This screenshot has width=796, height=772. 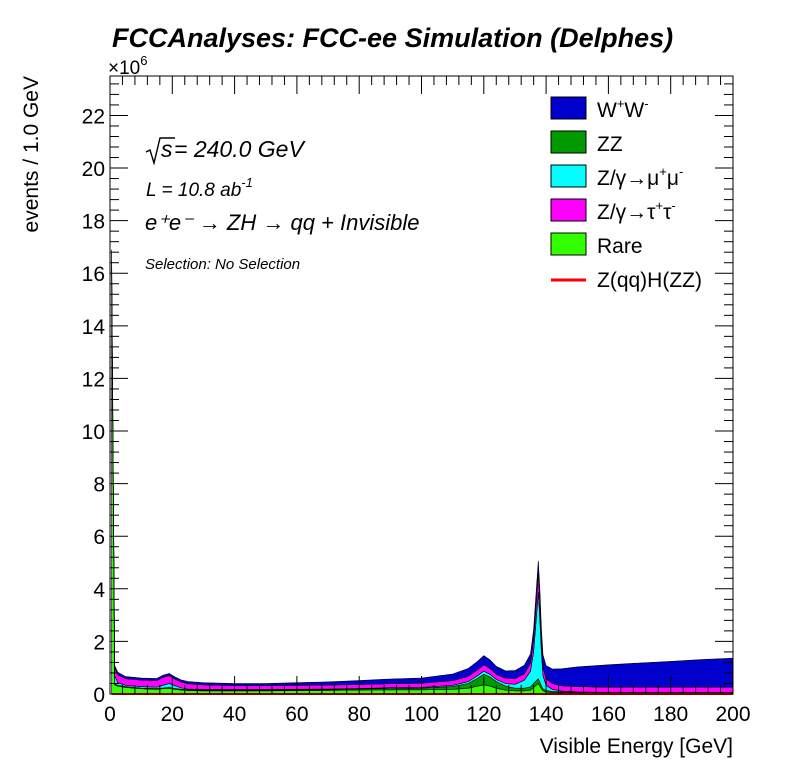 I want to click on annotation-selection: Selection: No Selection, so click(x=222, y=264).